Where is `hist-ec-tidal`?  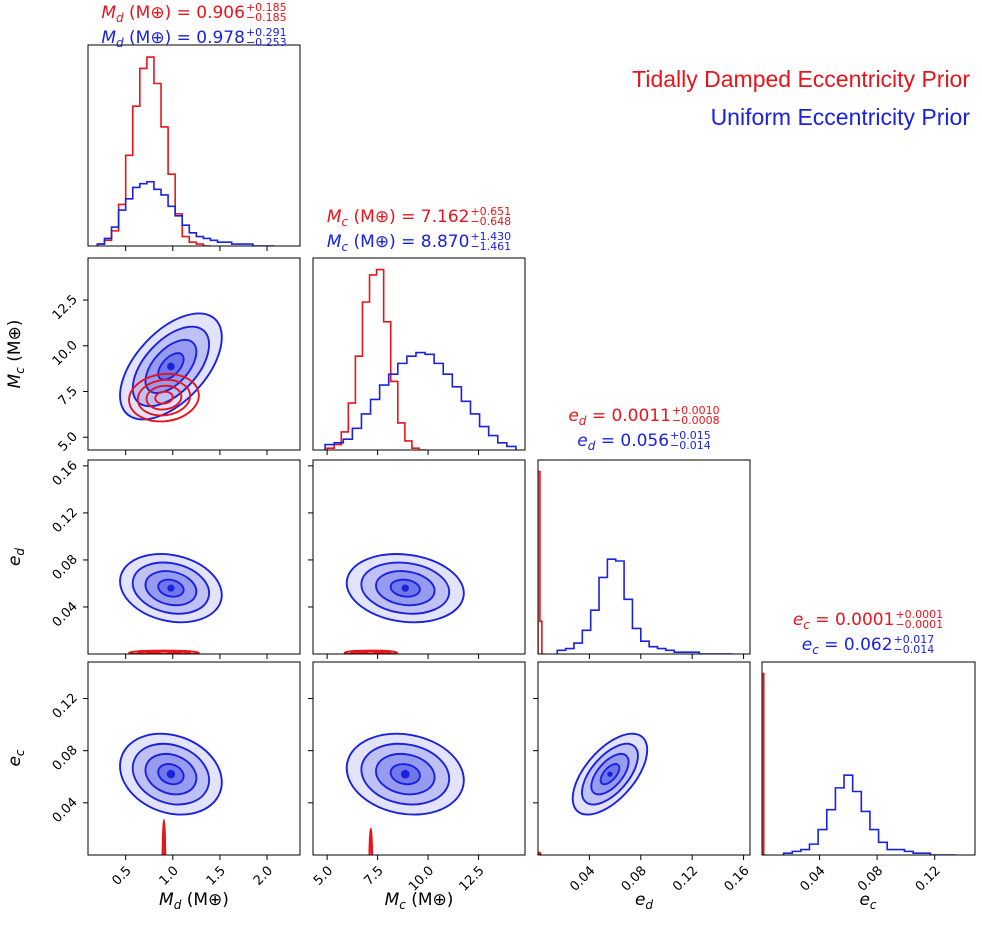 hist-ec-tidal is located at coordinates (764, 763).